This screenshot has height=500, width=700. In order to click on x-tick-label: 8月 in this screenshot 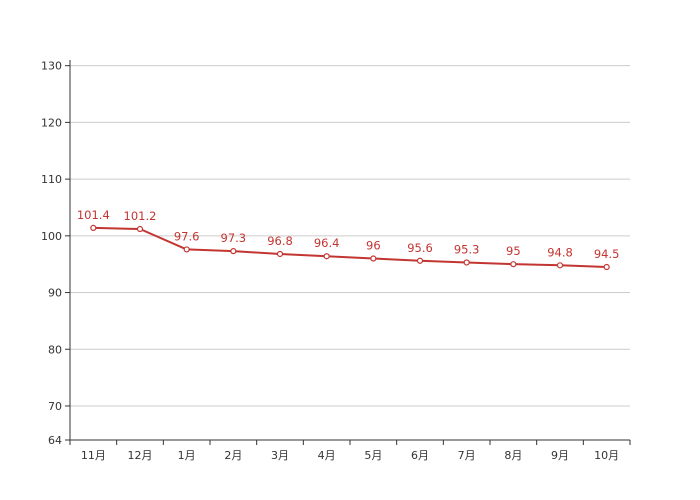, I will do `click(513, 455)`.